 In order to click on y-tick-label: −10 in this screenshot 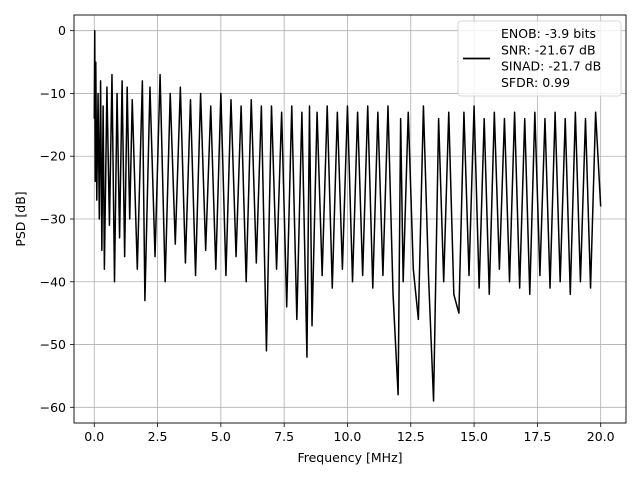, I will do `click(53, 93)`.